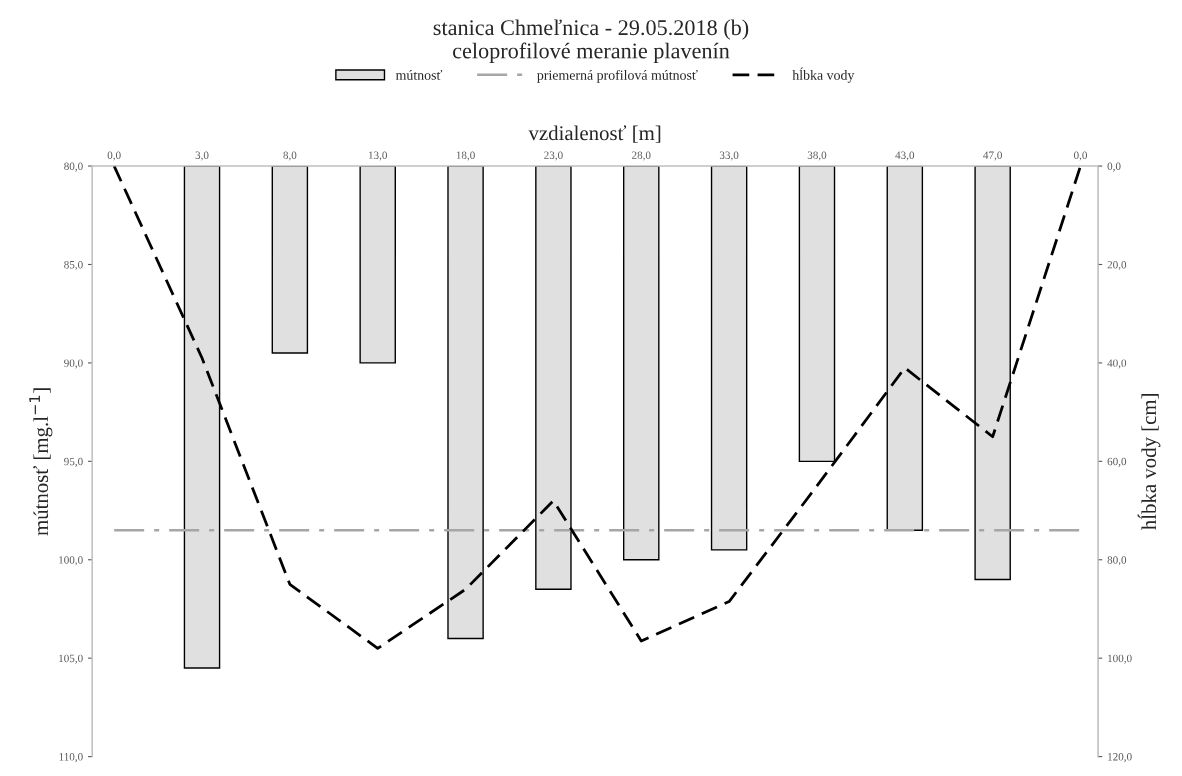  Describe the element at coordinates (290, 156) in the screenshot. I see `x-tick-label: 8,0` at that location.